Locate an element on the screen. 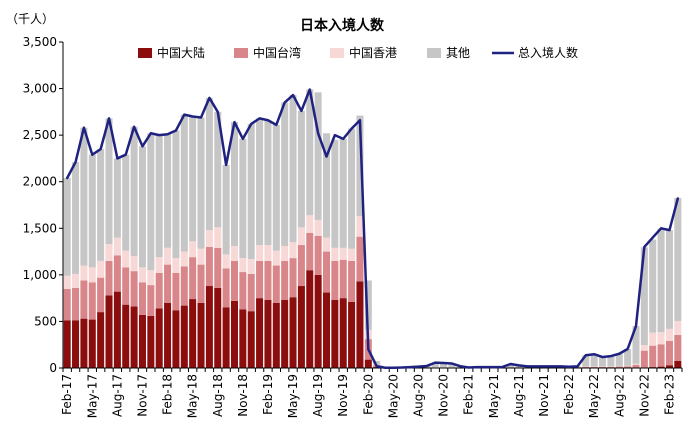  bar-Dec-22-s3 is located at coordinates (653, 286).